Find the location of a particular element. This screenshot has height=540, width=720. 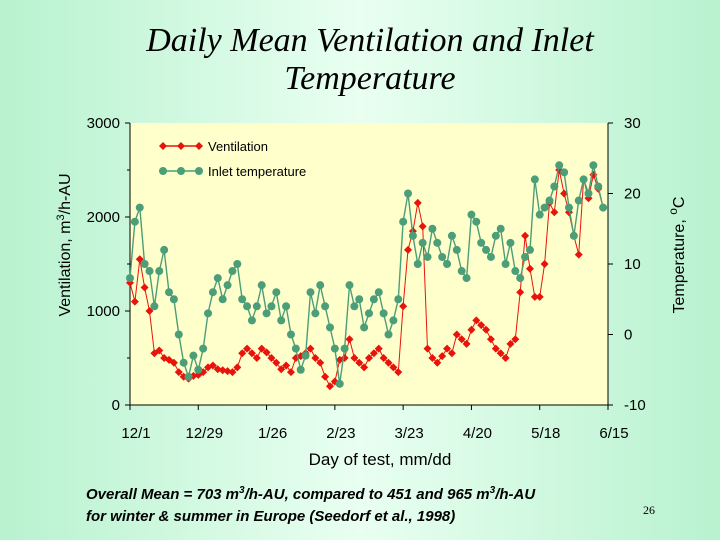

y-left-tick-label: 0 is located at coordinates (116, 405).